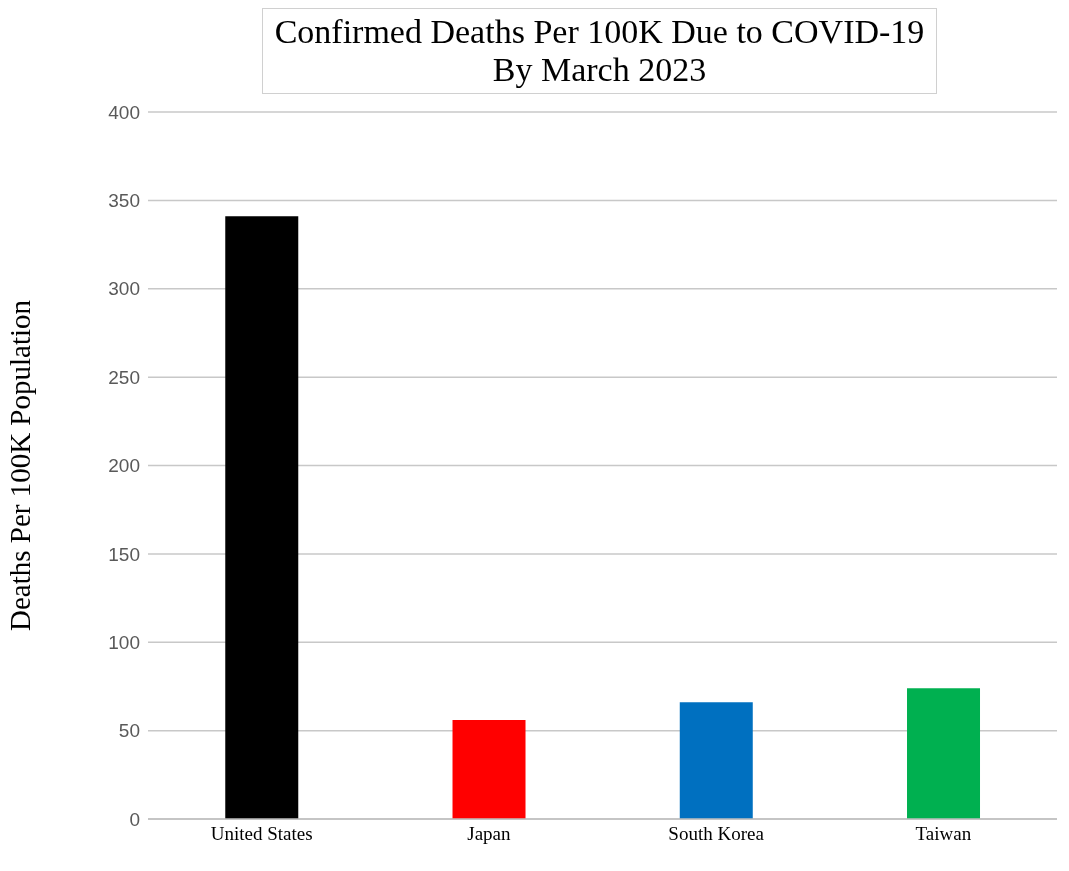 This screenshot has width=1069, height=871. I want to click on y-axis-title: Deaths Per 100K Population, so click(20, 465).